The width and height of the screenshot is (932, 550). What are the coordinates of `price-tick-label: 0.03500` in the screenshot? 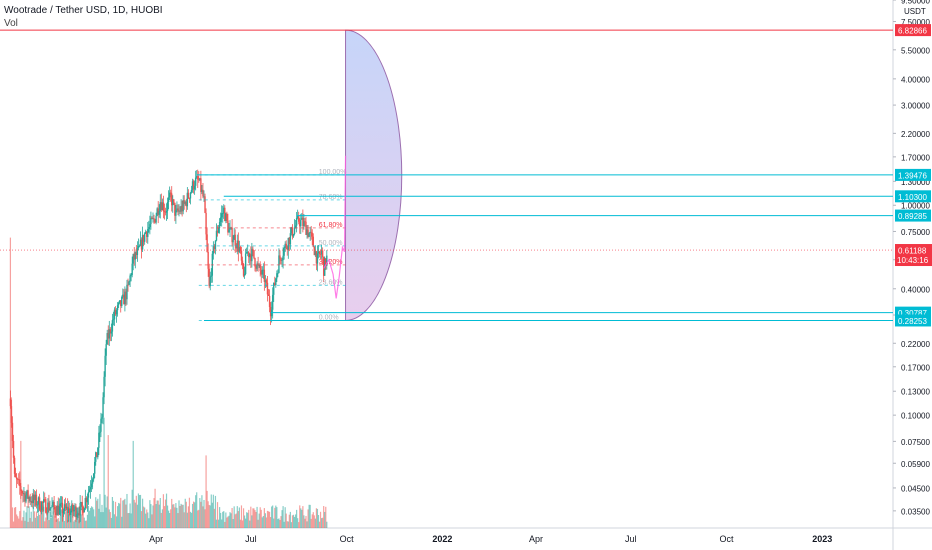 It's located at (915, 511).